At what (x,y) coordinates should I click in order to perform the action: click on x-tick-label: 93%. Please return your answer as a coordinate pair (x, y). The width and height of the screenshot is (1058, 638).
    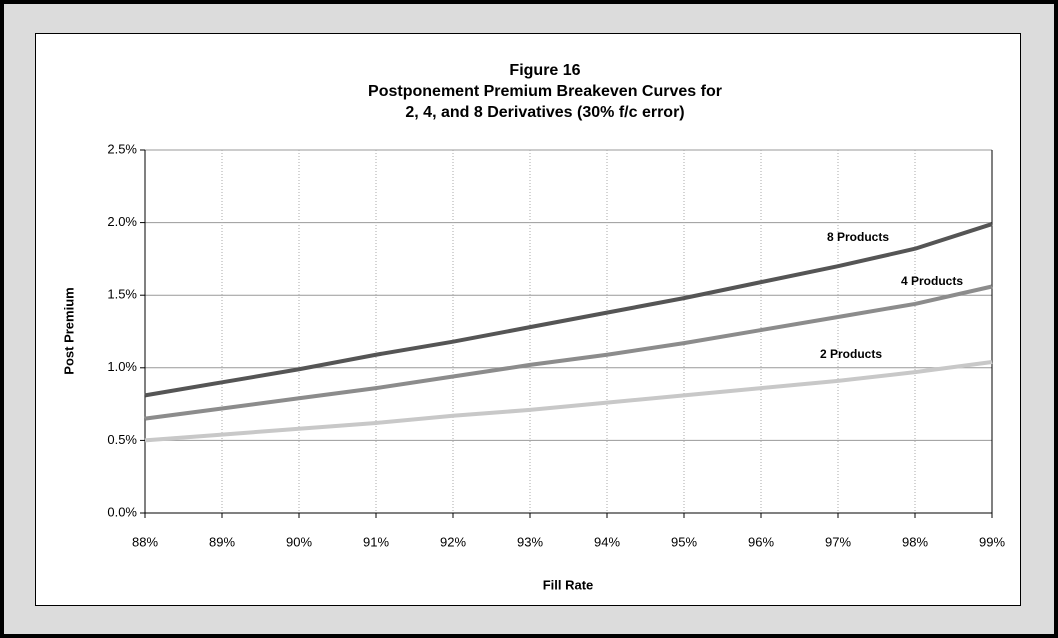
    Looking at the image, I should click on (530, 541).